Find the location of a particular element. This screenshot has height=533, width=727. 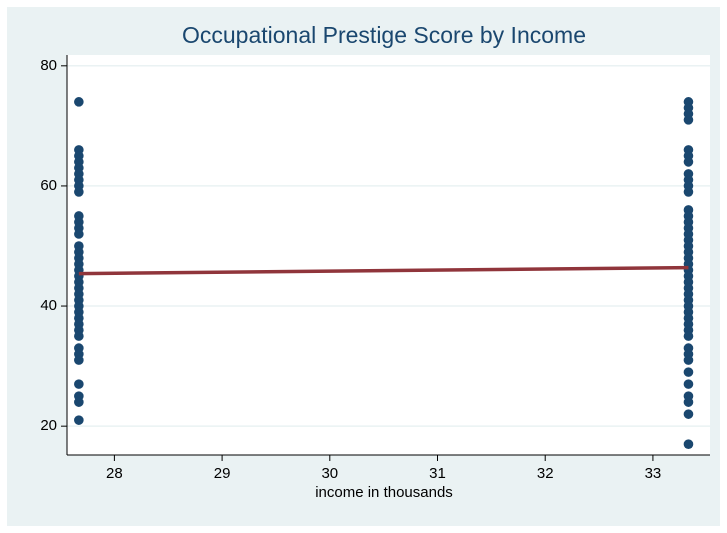

x-axis-label: income in thousands is located at coordinates (384, 492).